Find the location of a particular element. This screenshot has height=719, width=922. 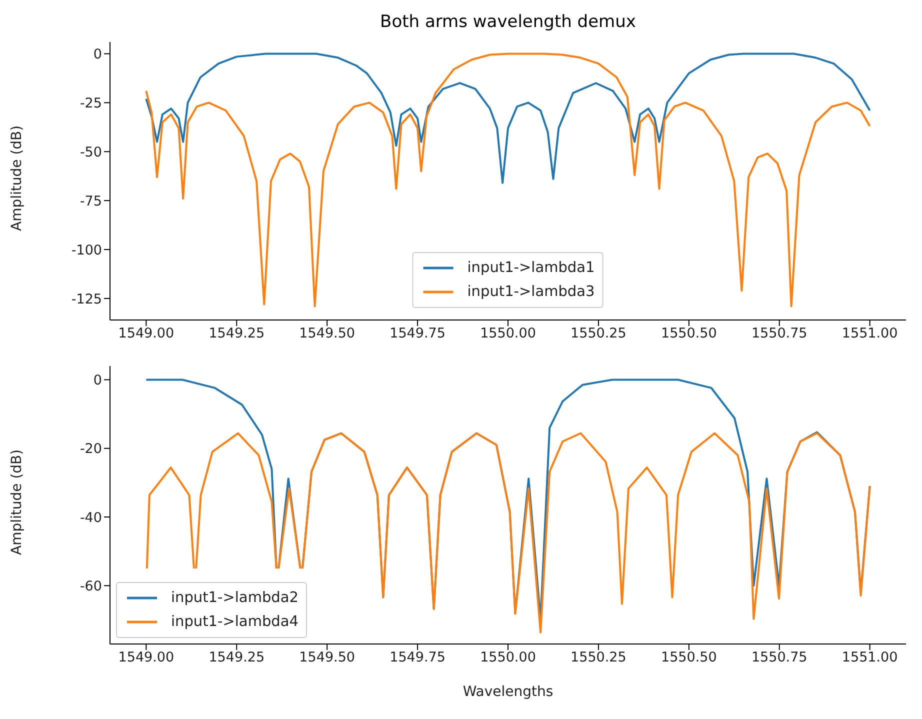

y-tick-label: -50 is located at coordinates (91, 152).